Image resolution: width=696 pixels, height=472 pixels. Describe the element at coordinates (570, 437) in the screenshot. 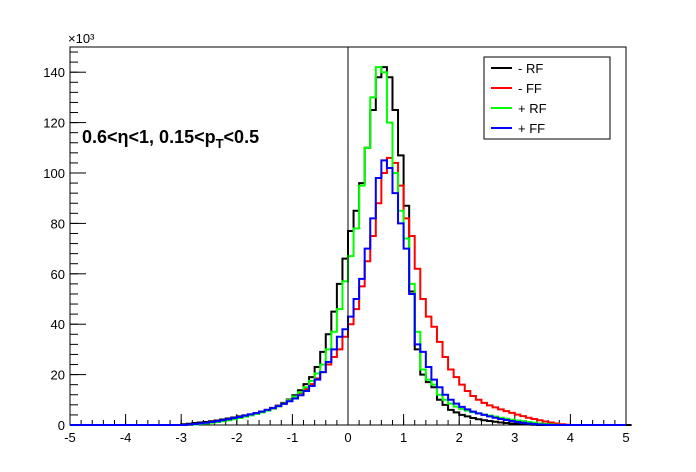

I see `x-tick-label: 4` at that location.